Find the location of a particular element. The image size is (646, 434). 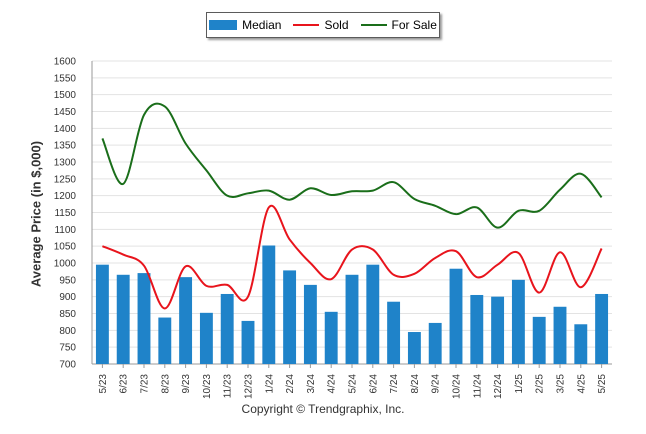

y-tick-label: 1250 is located at coordinates (65, 179).